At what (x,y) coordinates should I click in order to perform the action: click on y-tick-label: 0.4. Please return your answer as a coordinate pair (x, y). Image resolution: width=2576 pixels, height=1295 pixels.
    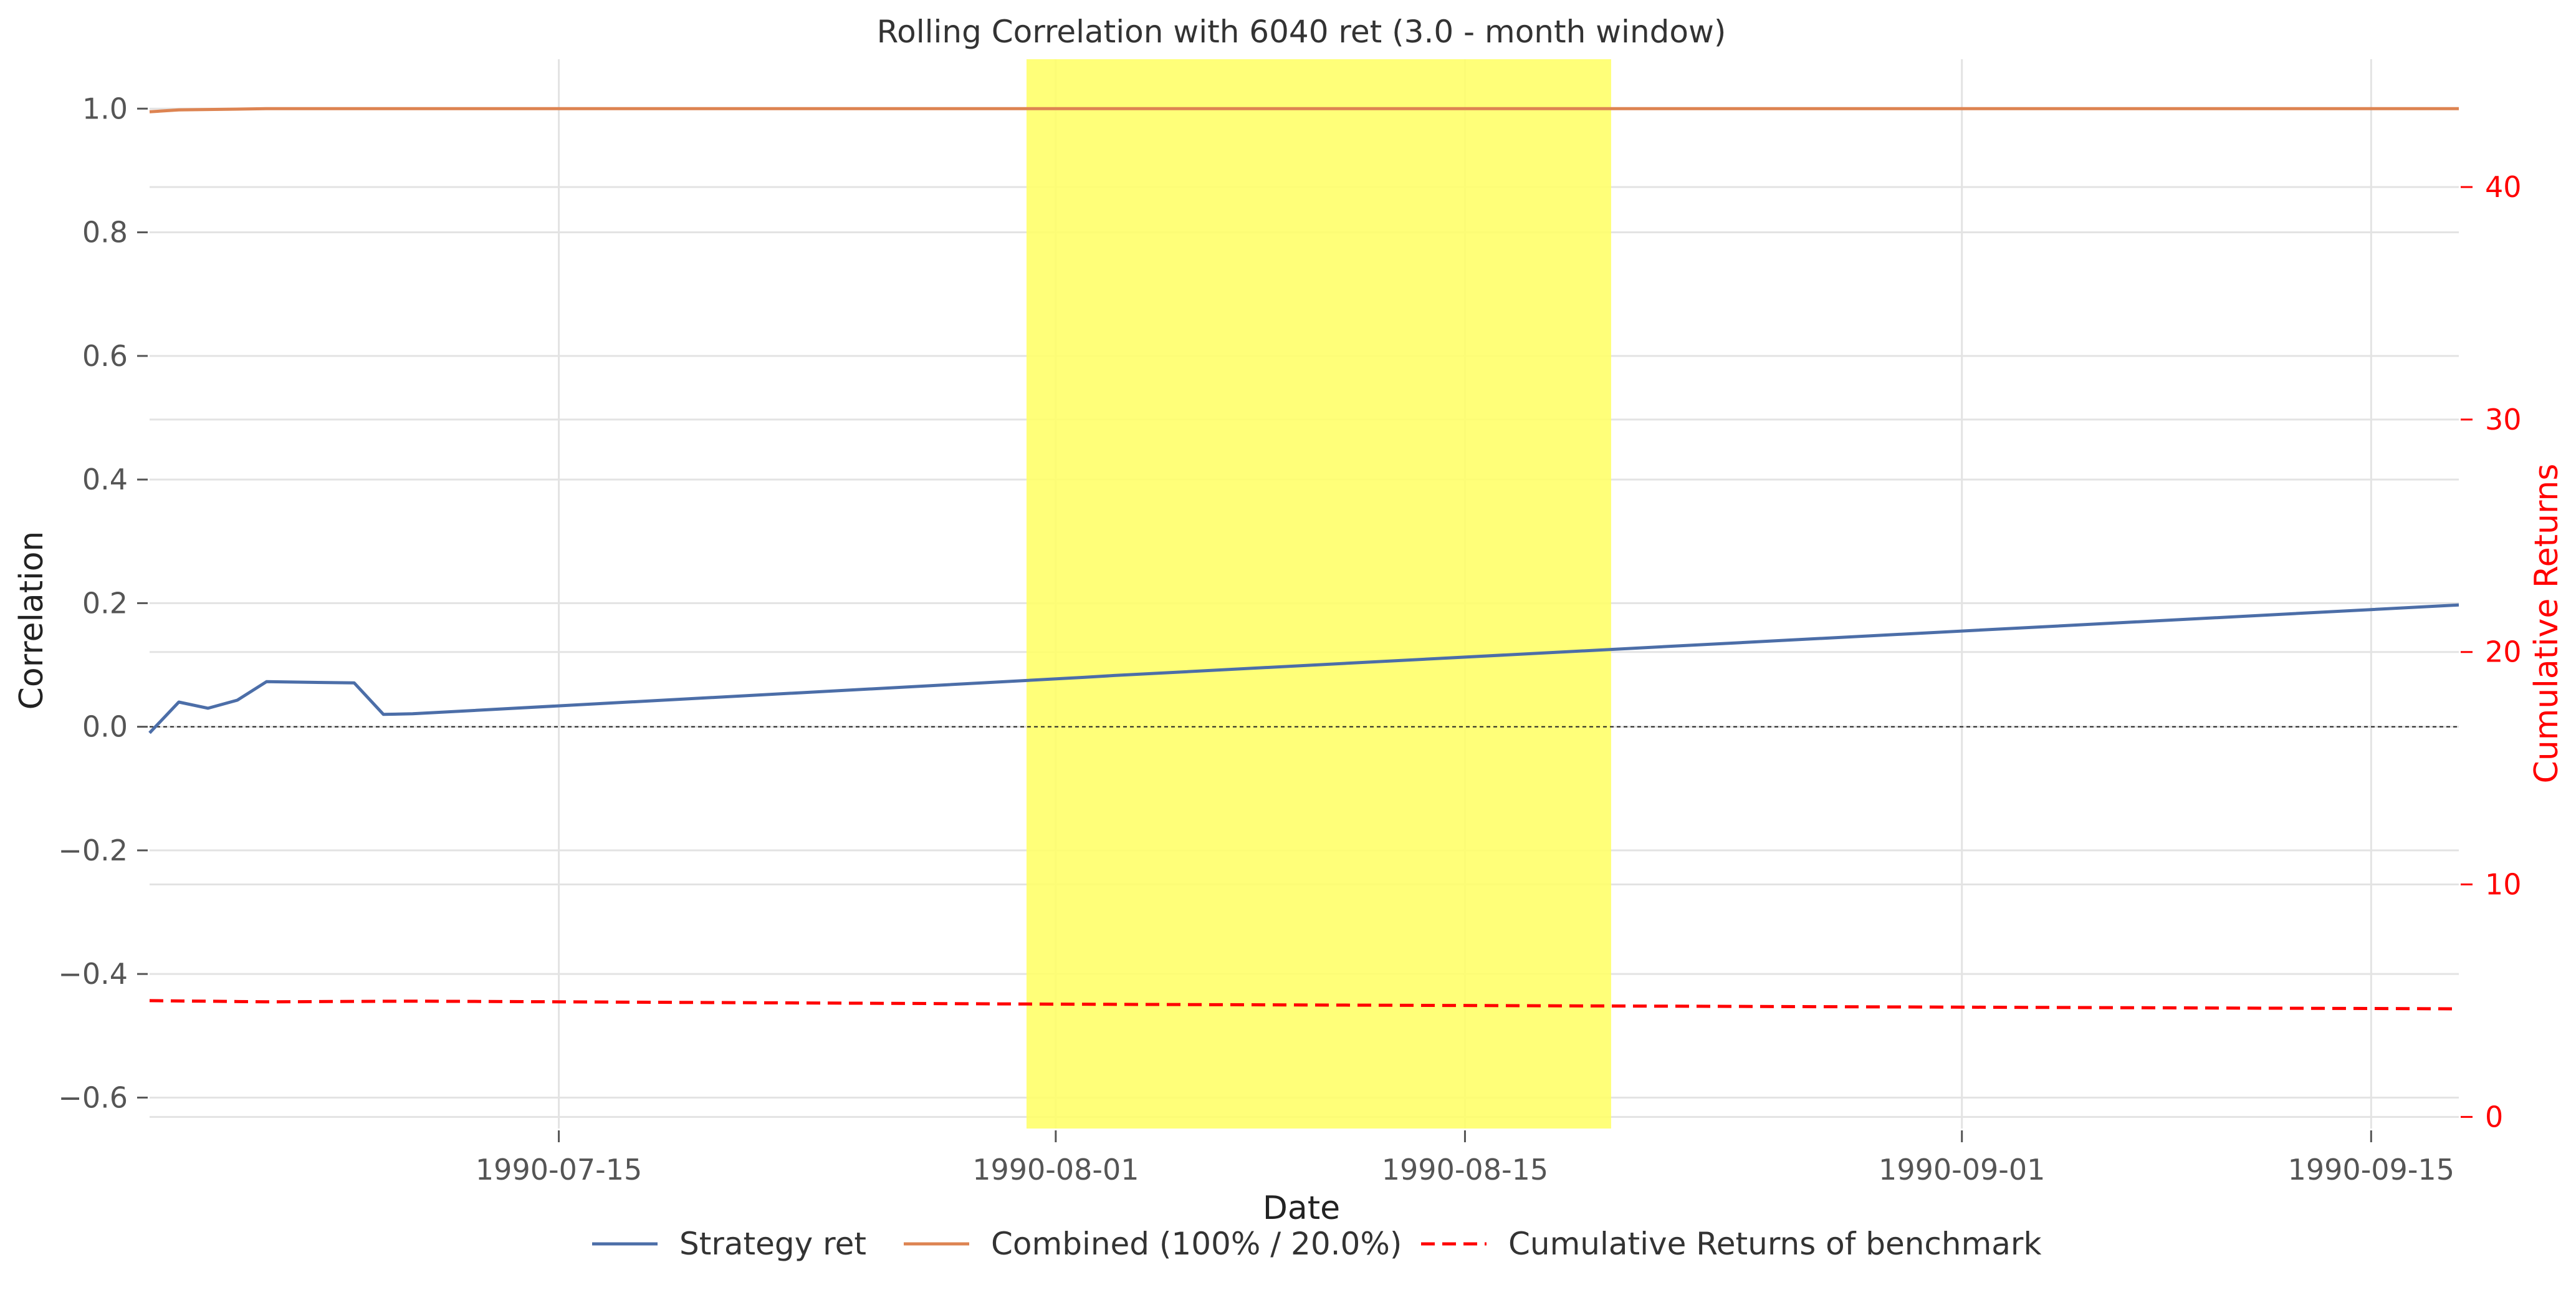
    Looking at the image, I should click on (105, 480).